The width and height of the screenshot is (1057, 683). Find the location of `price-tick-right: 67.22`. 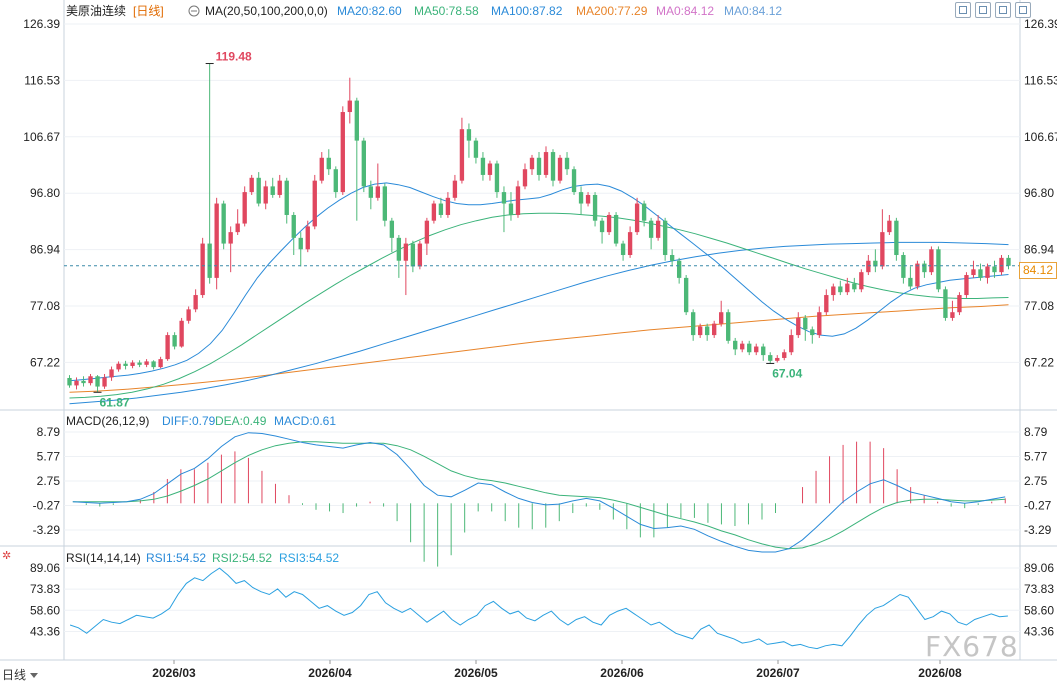

price-tick-right: 67.22 is located at coordinates (1039, 362).